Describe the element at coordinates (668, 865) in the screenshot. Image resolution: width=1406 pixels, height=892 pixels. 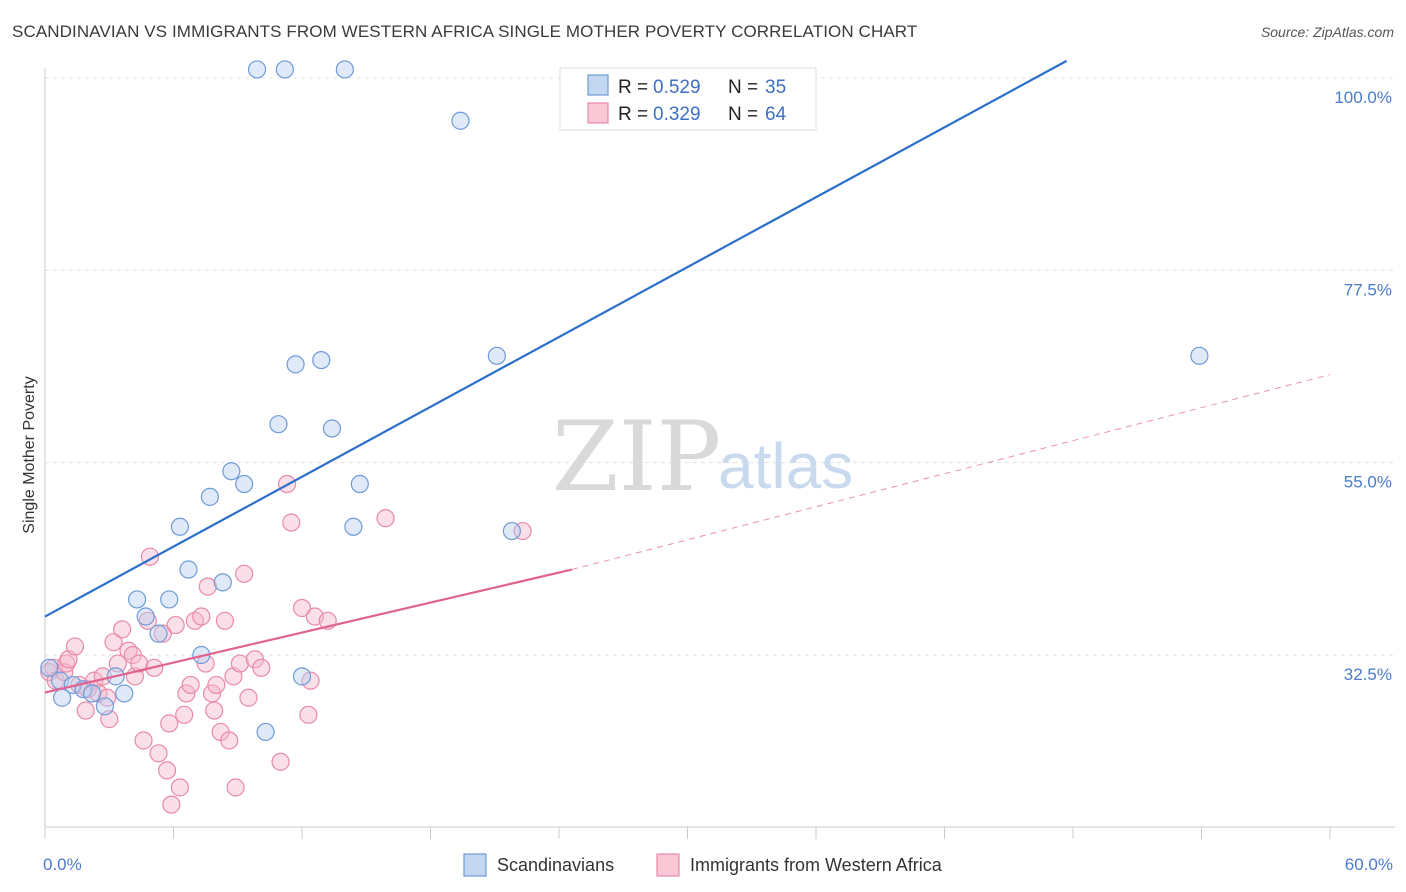
I see `bottom-legend-swatch-immigrants` at that location.